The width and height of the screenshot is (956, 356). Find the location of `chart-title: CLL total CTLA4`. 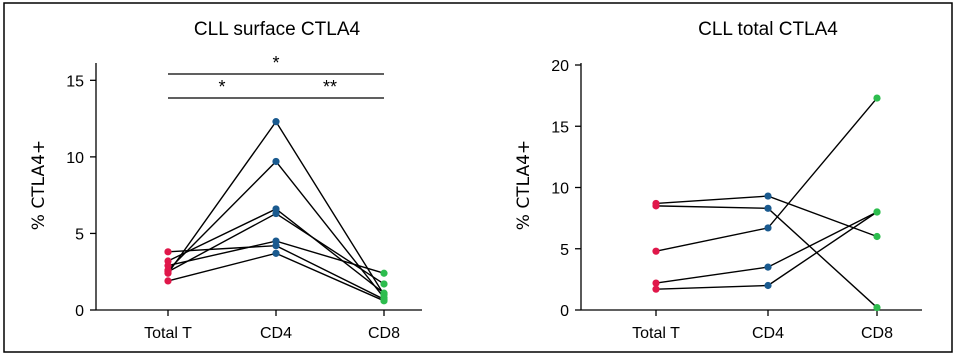

chart-title: CLL total CTLA4 is located at coordinates (768, 29).